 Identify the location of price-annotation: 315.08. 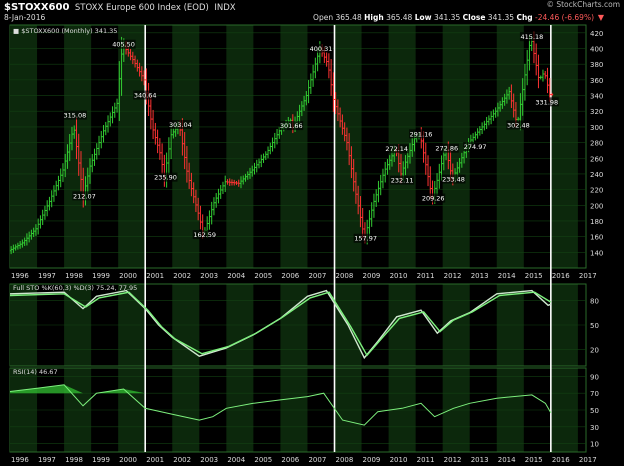
(75, 116).